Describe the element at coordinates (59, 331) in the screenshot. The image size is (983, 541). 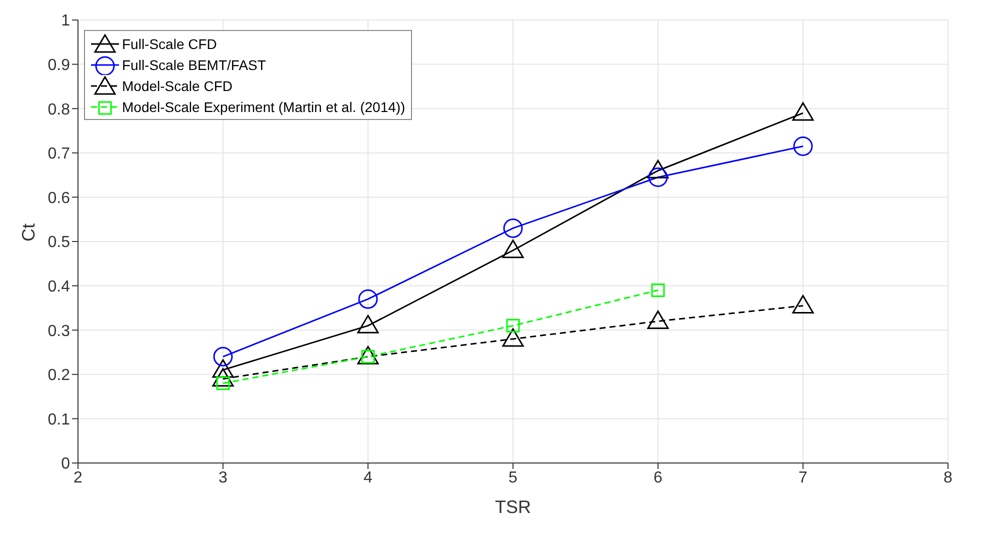
I see `y-tick-label: 0.3` at that location.